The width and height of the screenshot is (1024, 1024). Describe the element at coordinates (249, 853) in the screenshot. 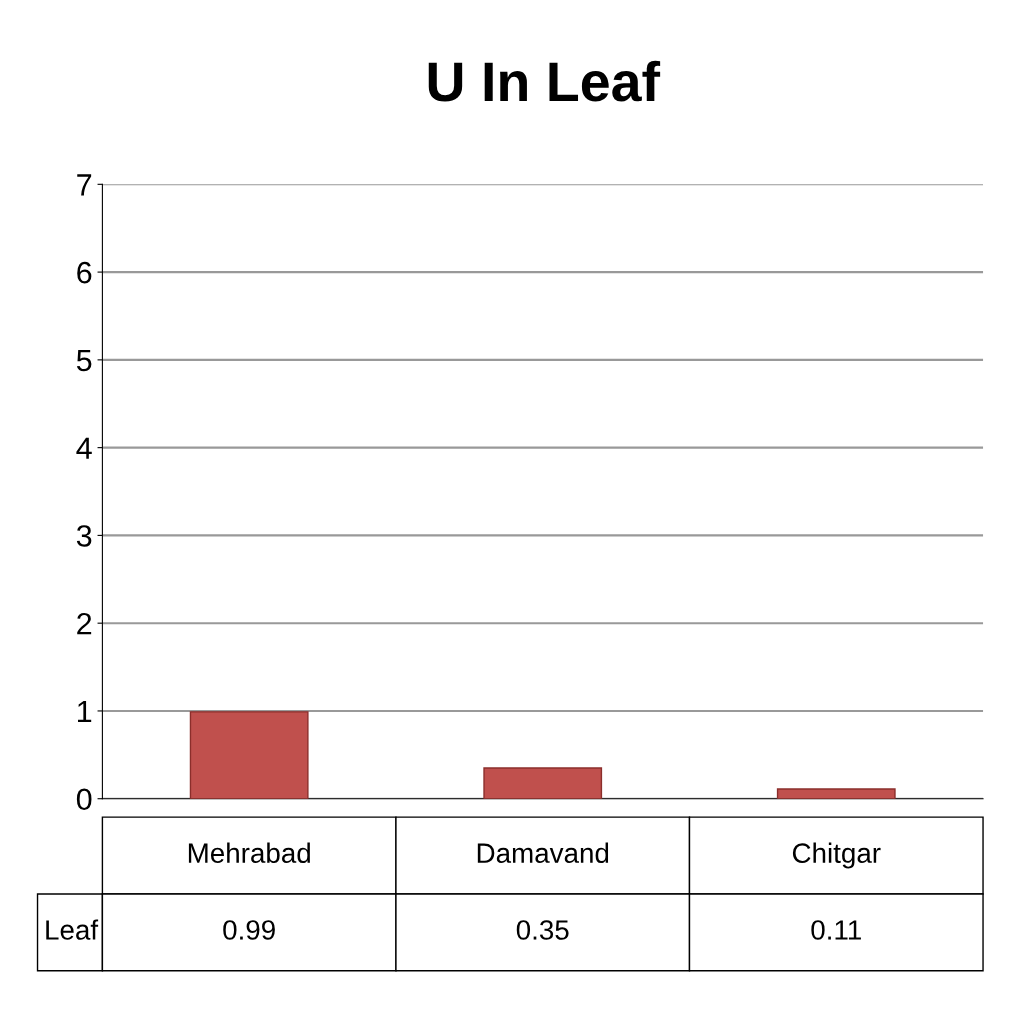

I see `x-tick-label: Mehrabad` at that location.